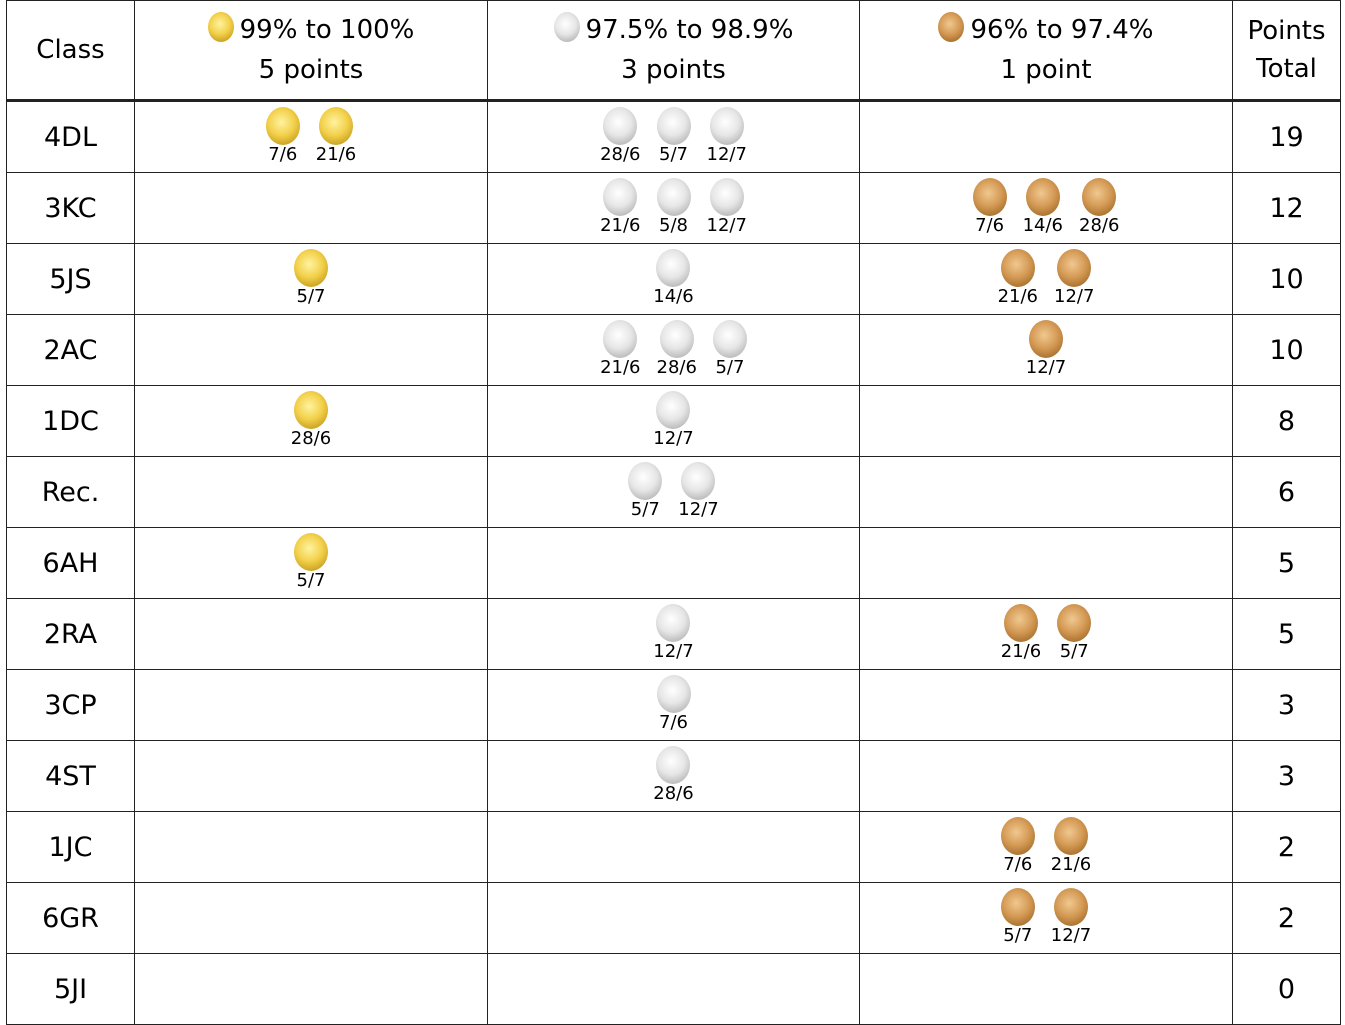 The width and height of the screenshot is (1345, 1025). I want to click on table-row: 1JC 7/6 21/6 2, so click(673, 847).